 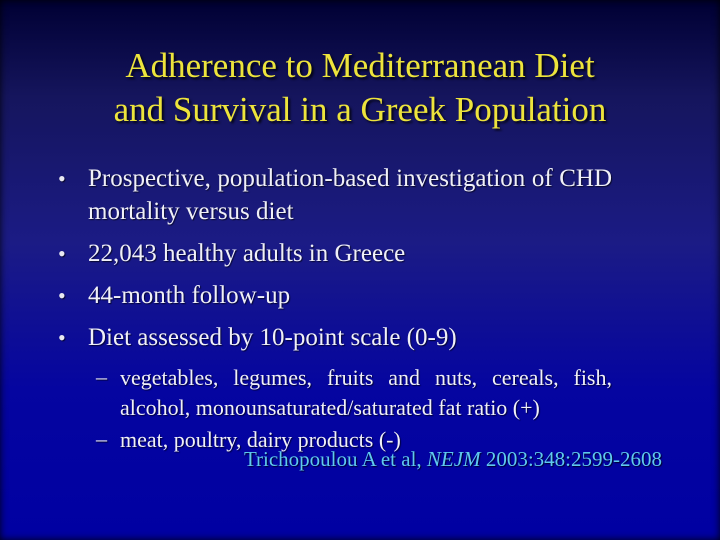 What do you see at coordinates (334, 295) in the screenshot?
I see `bullet-item: • 44-month follow-up` at bounding box center [334, 295].